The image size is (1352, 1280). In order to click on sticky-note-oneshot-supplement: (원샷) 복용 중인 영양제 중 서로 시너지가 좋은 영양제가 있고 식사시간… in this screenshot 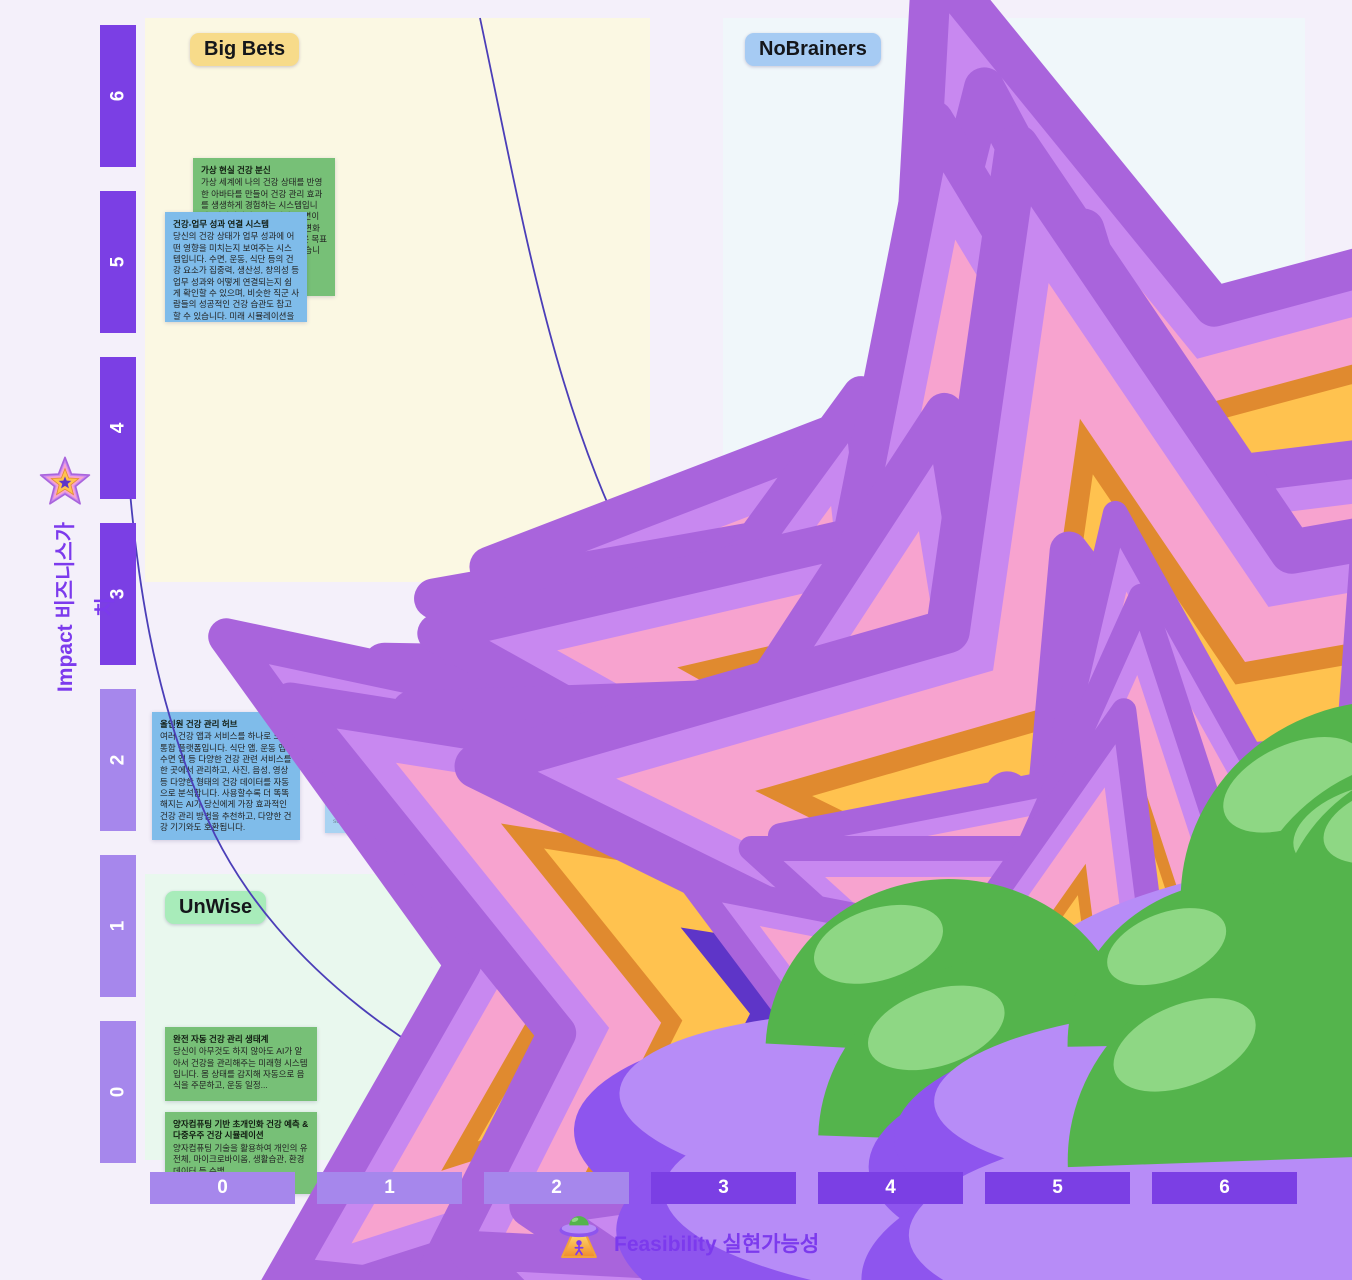, I will do `click(1203, 606)`.